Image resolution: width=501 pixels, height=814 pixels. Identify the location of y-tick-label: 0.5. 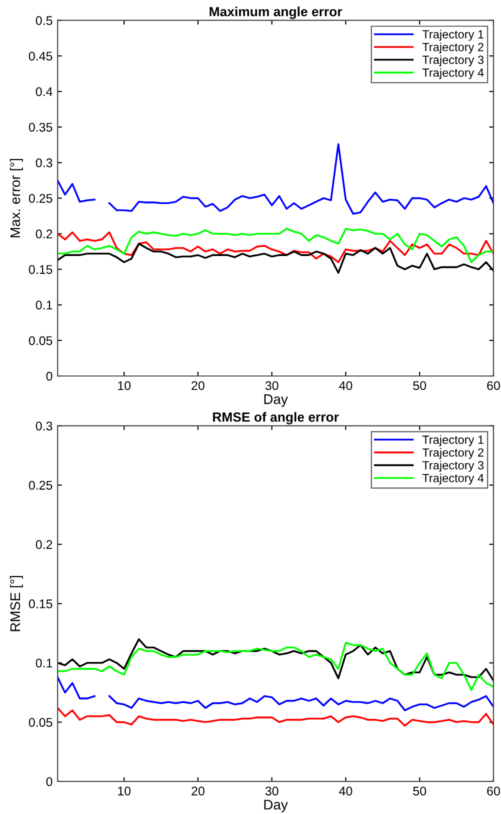
(44, 20).